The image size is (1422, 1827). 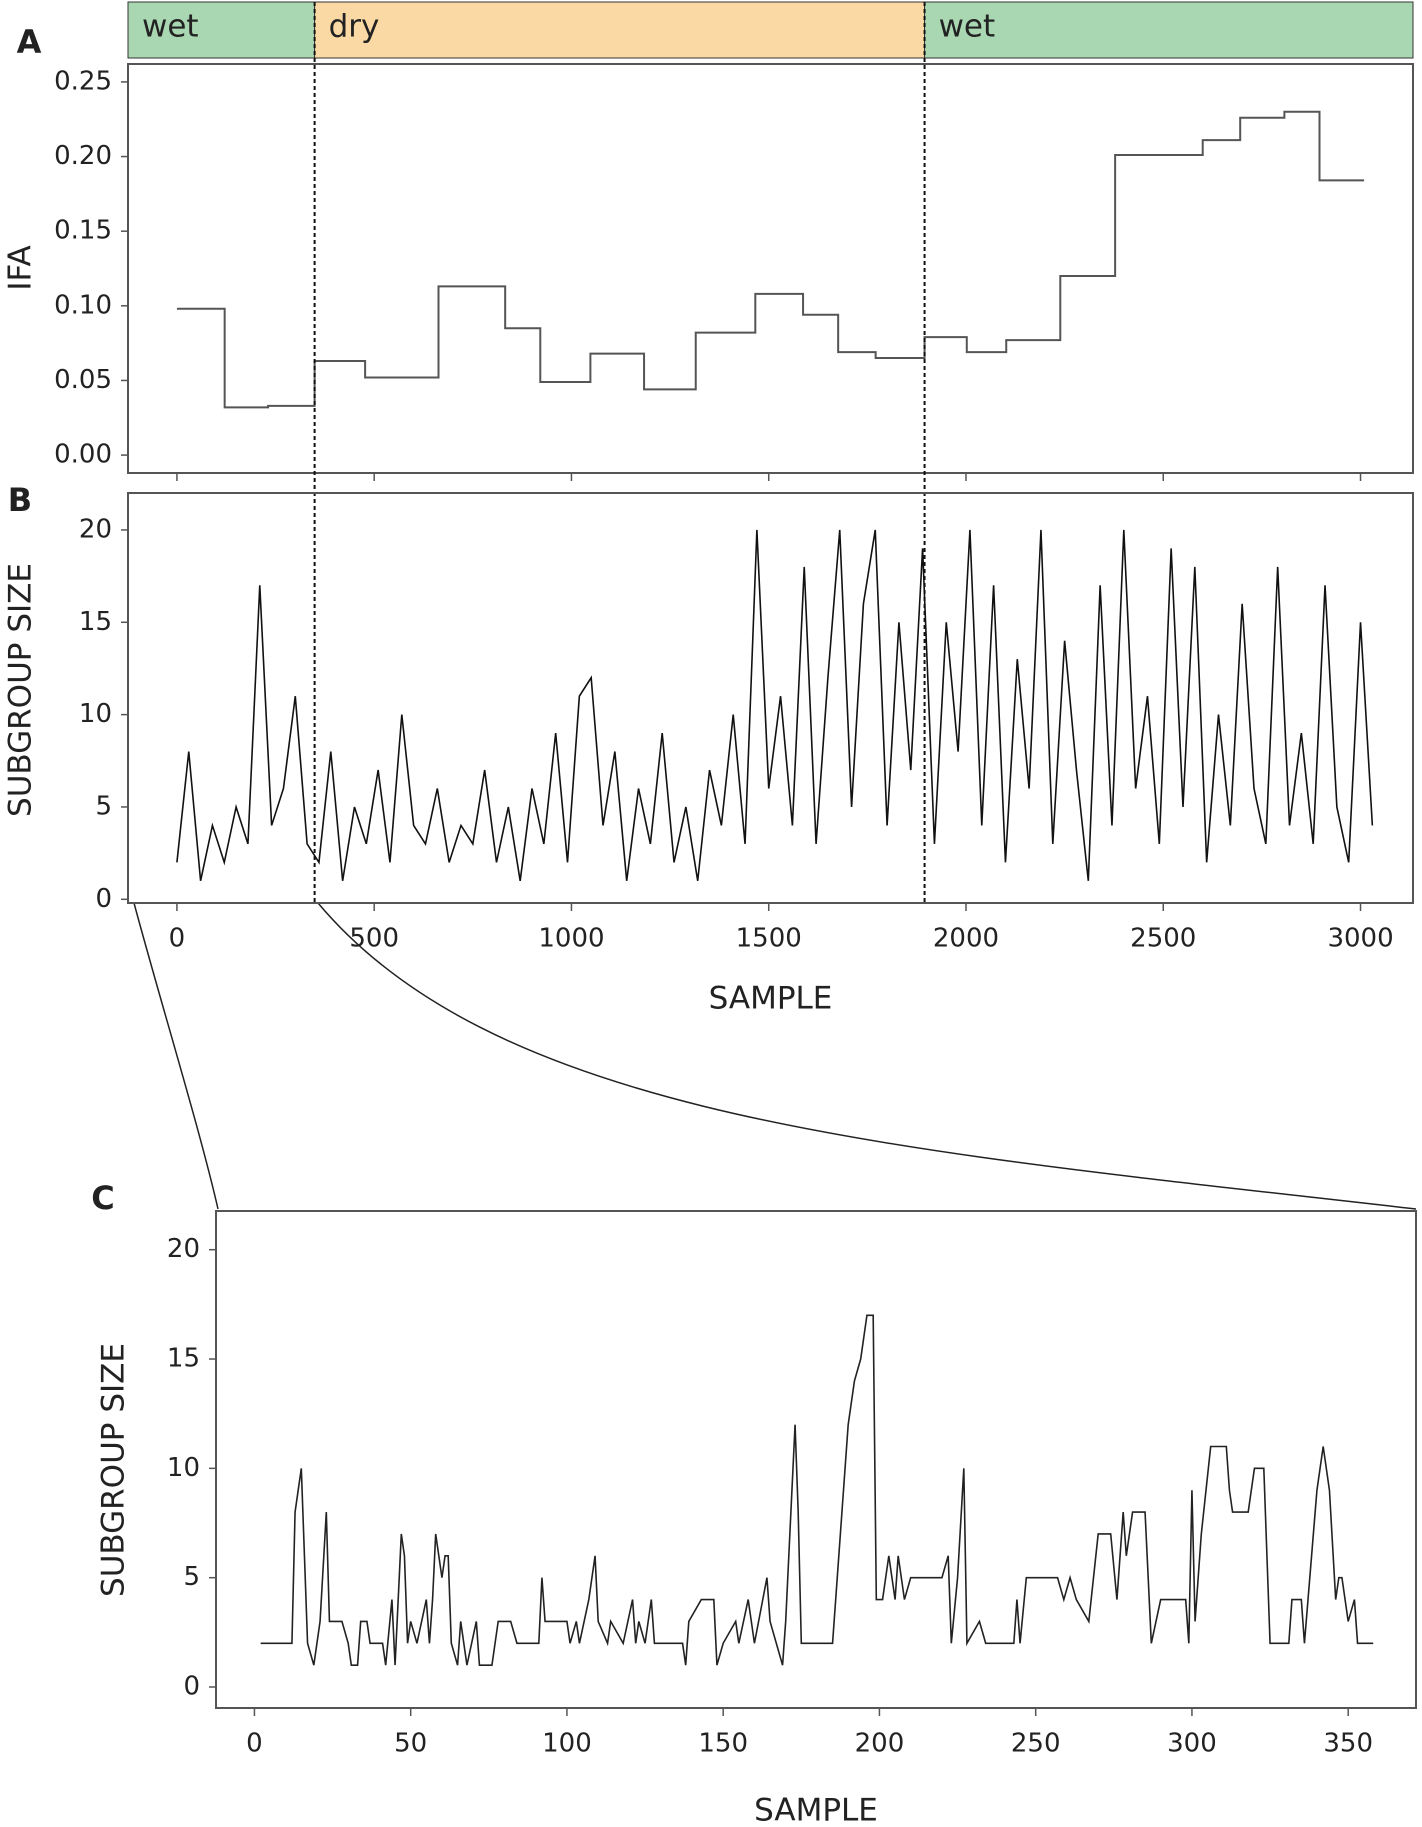 What do you see at coordinates (83, 81) in the screenshot?
I see `y-tick-label: 0.25` at bounding box center [83, 81].